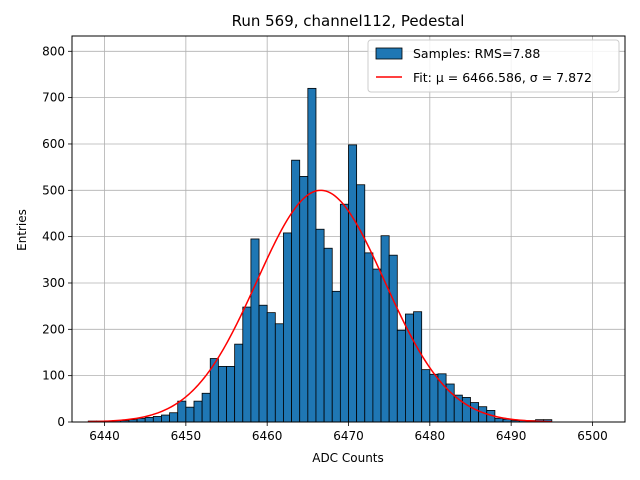 The image size is (640, 480). I want to click on y-tick-label: 200, so click(53, 329).